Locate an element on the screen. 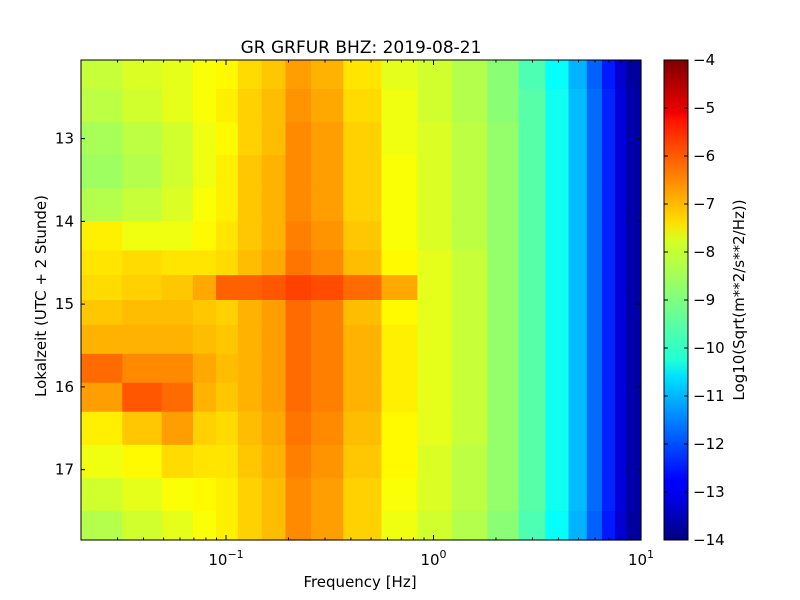  y-tick-label: 14 is located at coordinates (64, 221).